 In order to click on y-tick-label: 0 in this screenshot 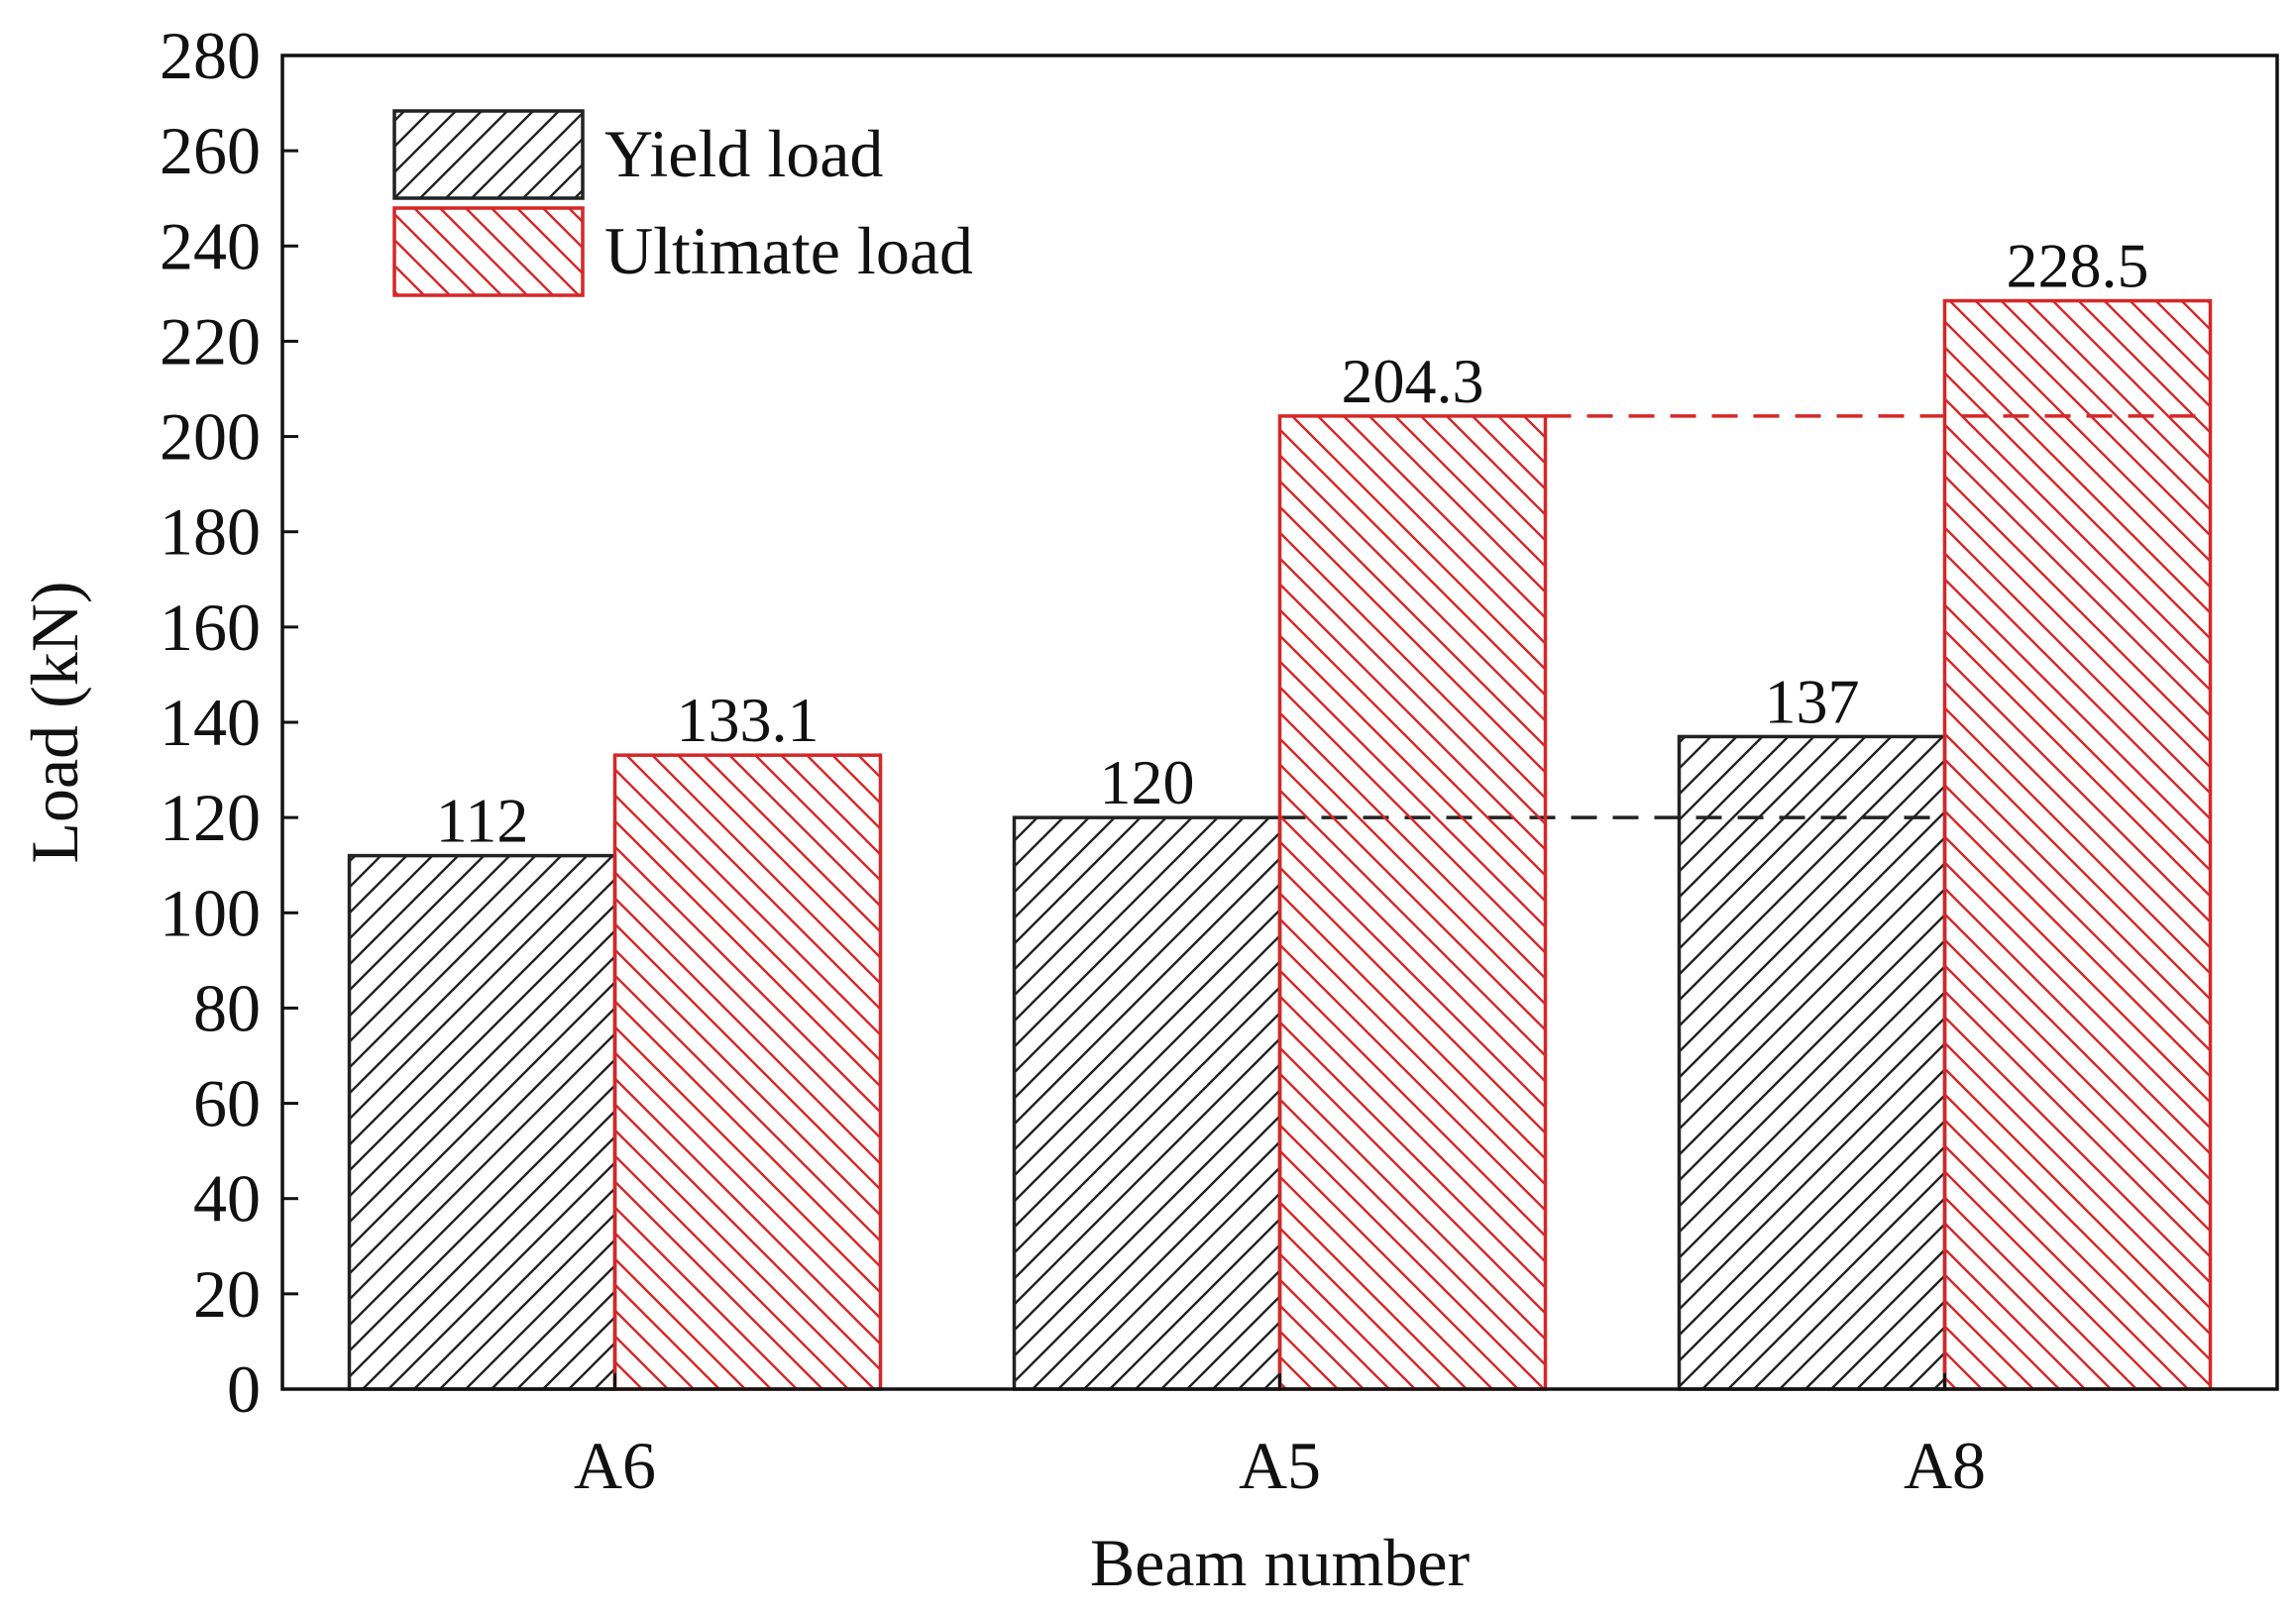, I will do `click(244, 1389)`.